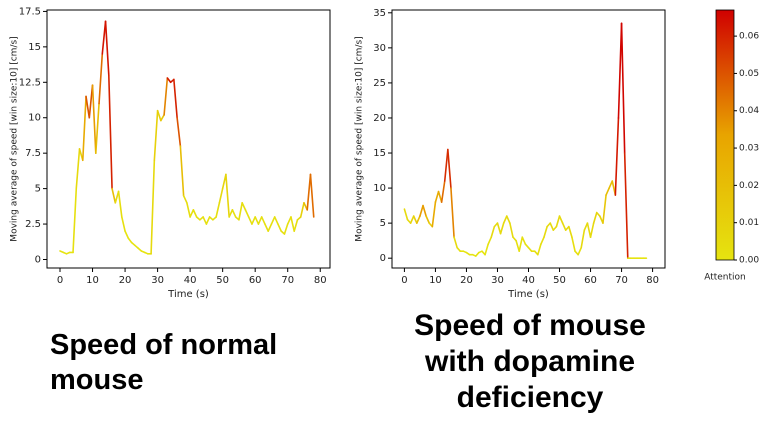  What do you see at coordinates (383, 258) in the screenshot?
I see `y-tick-label: 0` at bounding box center [383, 258].